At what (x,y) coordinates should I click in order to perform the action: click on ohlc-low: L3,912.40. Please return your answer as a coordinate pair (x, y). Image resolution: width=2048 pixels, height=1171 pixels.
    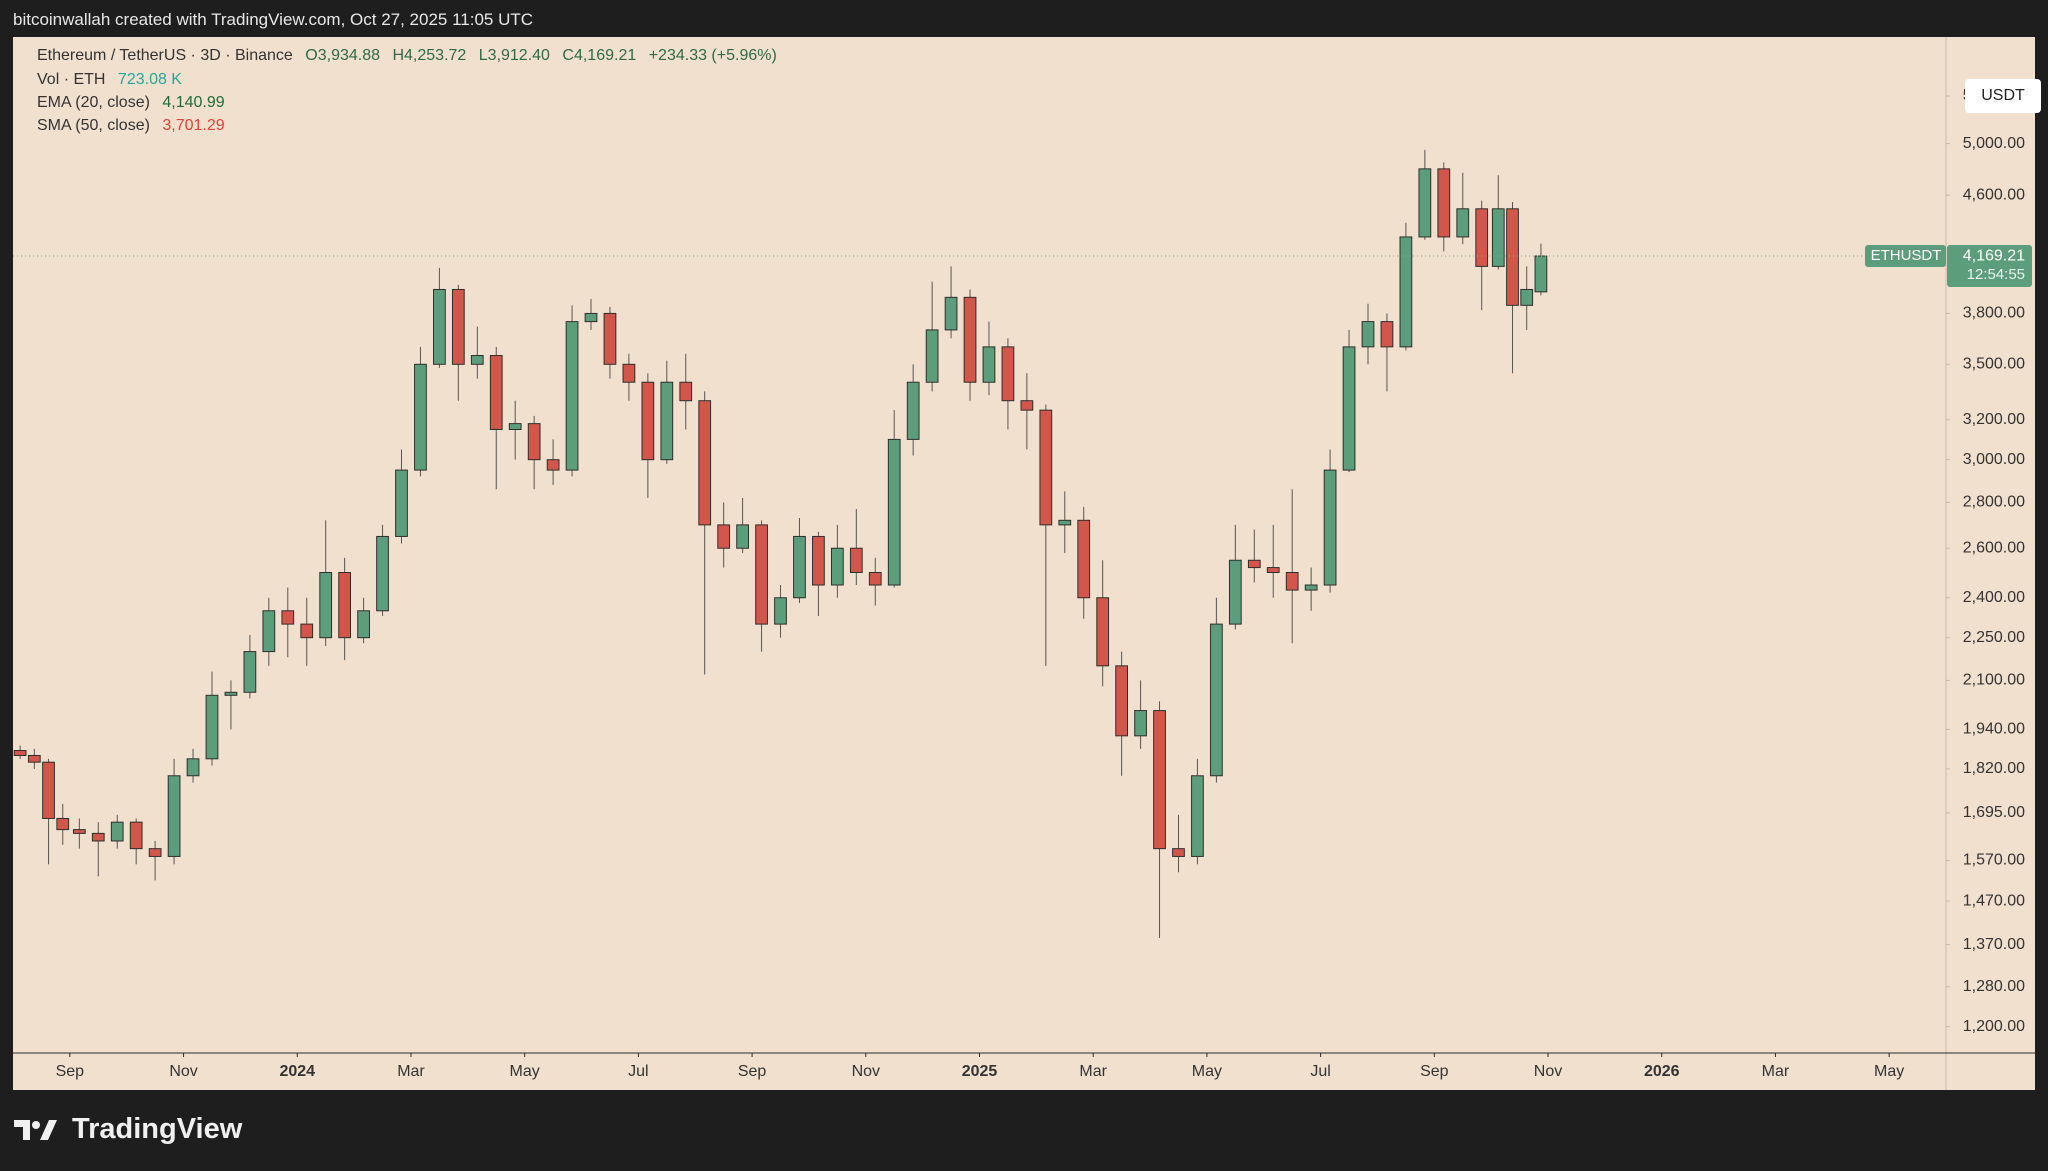
    Looking at the image, I should click on (514, 55).